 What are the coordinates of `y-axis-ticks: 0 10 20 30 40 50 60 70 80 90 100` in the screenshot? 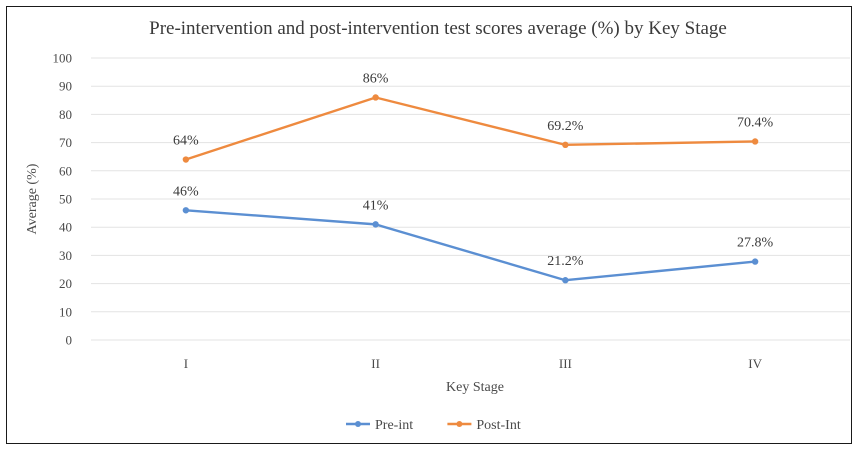 It's located at (63, 199).